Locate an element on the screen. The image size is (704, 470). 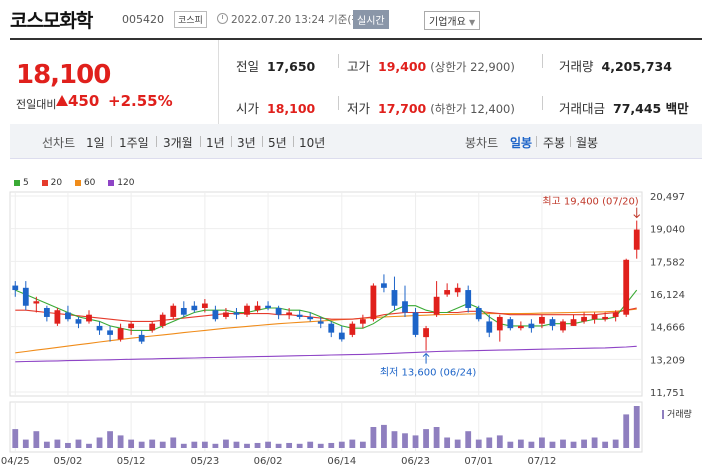
clock-icon is located at coordinates (222, 18).